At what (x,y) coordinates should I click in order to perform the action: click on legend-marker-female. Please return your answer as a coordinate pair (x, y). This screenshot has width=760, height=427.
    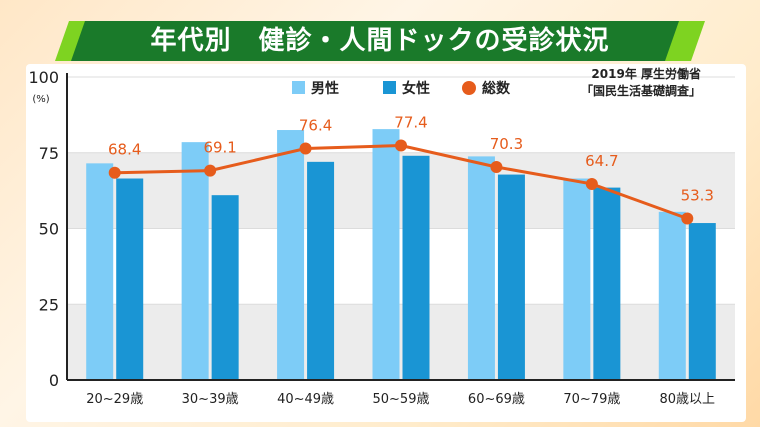
    Looking at the image, I should click on (389, 87).